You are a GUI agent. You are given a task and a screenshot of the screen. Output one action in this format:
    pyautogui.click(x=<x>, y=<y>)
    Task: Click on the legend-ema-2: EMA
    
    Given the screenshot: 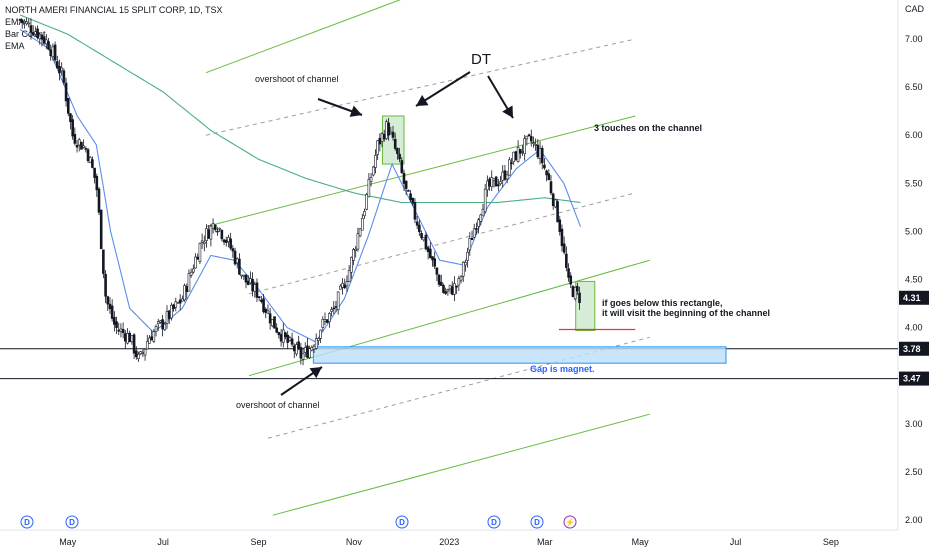 What is the action you would take?
    pyautogui.click(x=15, y=46)
    